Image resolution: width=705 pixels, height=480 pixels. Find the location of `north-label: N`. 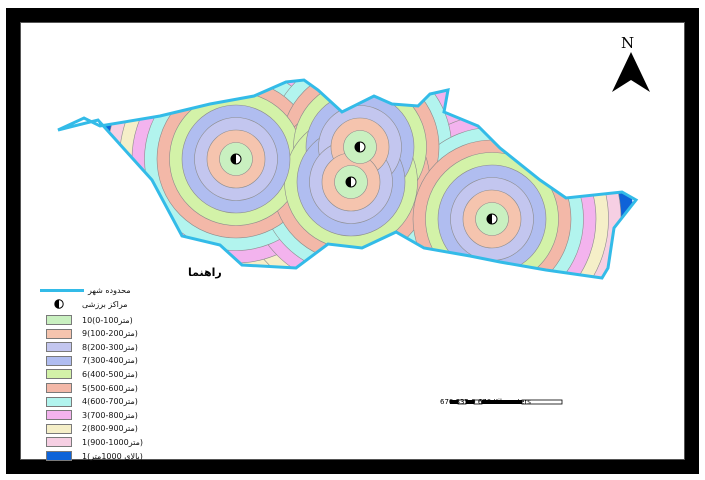

north-label: N is located at coordinates (628, 43).